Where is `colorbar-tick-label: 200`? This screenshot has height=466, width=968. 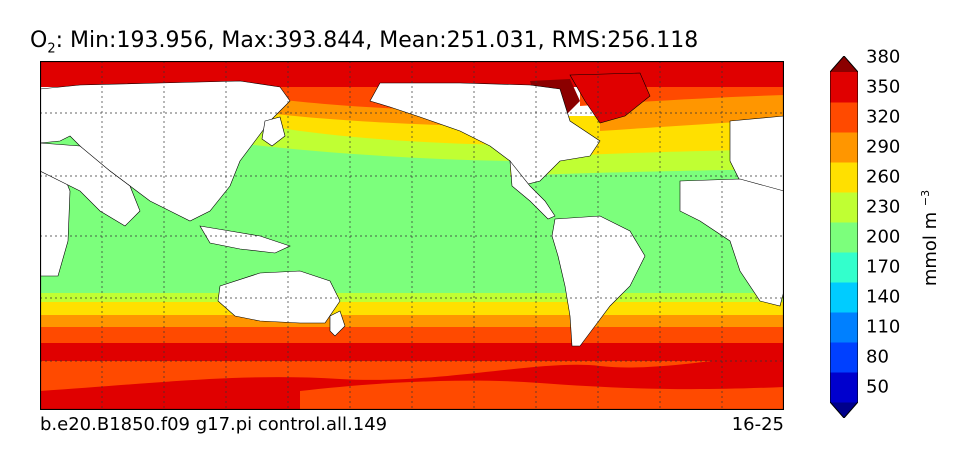 colorbar-tick-label: 200 is located at coordinates (883, 237).